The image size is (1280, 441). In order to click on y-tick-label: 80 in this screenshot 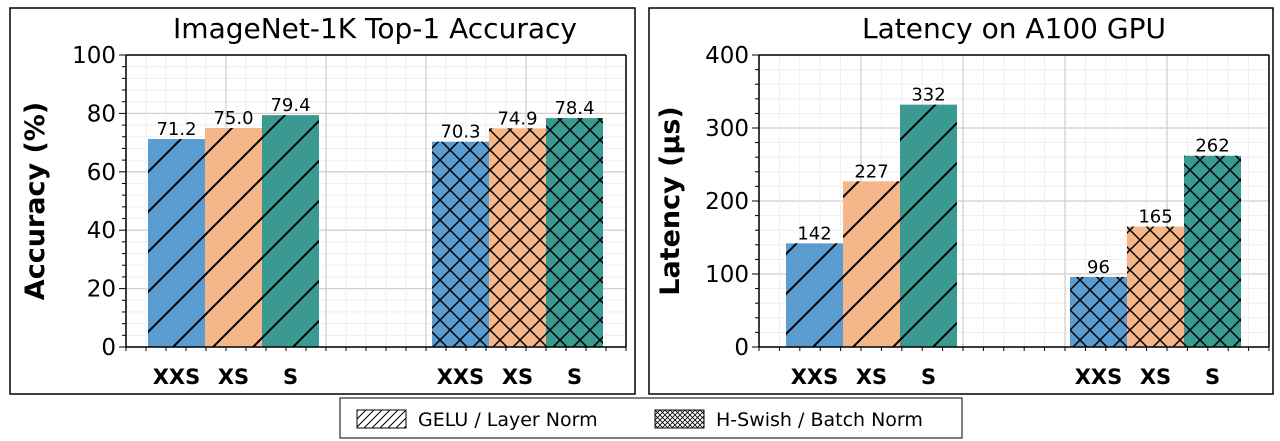, I will do `click(101, 114)`.